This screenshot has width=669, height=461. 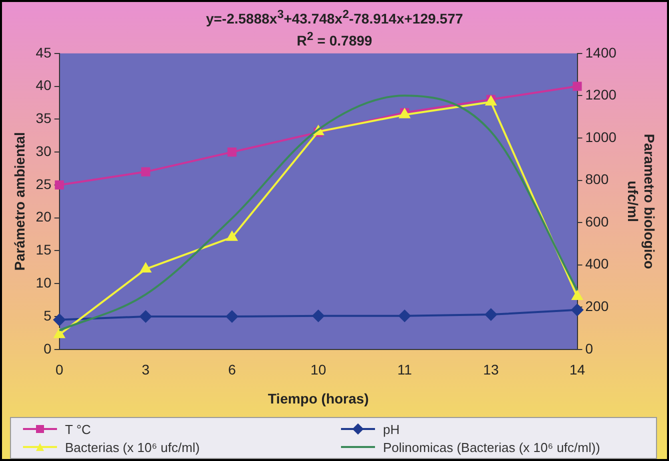 I want to click on y-axis-title: Parámetro ambiental, so click(x=19, y=201).